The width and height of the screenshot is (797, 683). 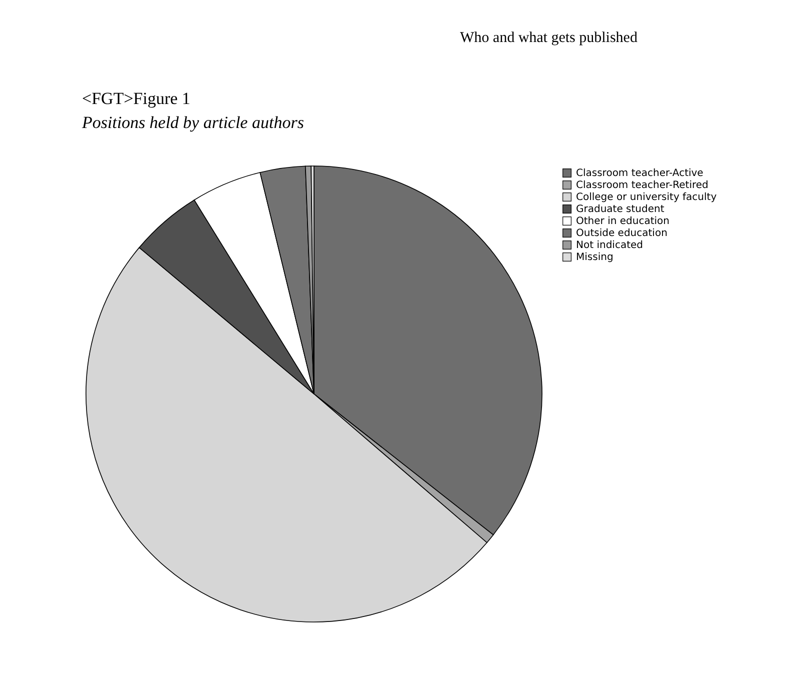 What do you see at coordinates (595, 257) in the screenshot?
I see `legend-label: Missing` at bounding box center [595, 257].